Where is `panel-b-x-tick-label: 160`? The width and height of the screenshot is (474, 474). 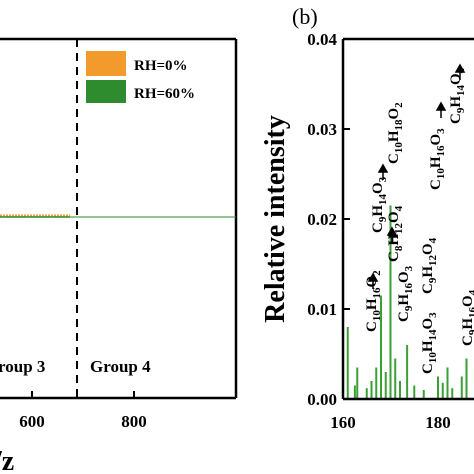
panel-b-x-tick-label: 160 is located at coordinates (343, 422).